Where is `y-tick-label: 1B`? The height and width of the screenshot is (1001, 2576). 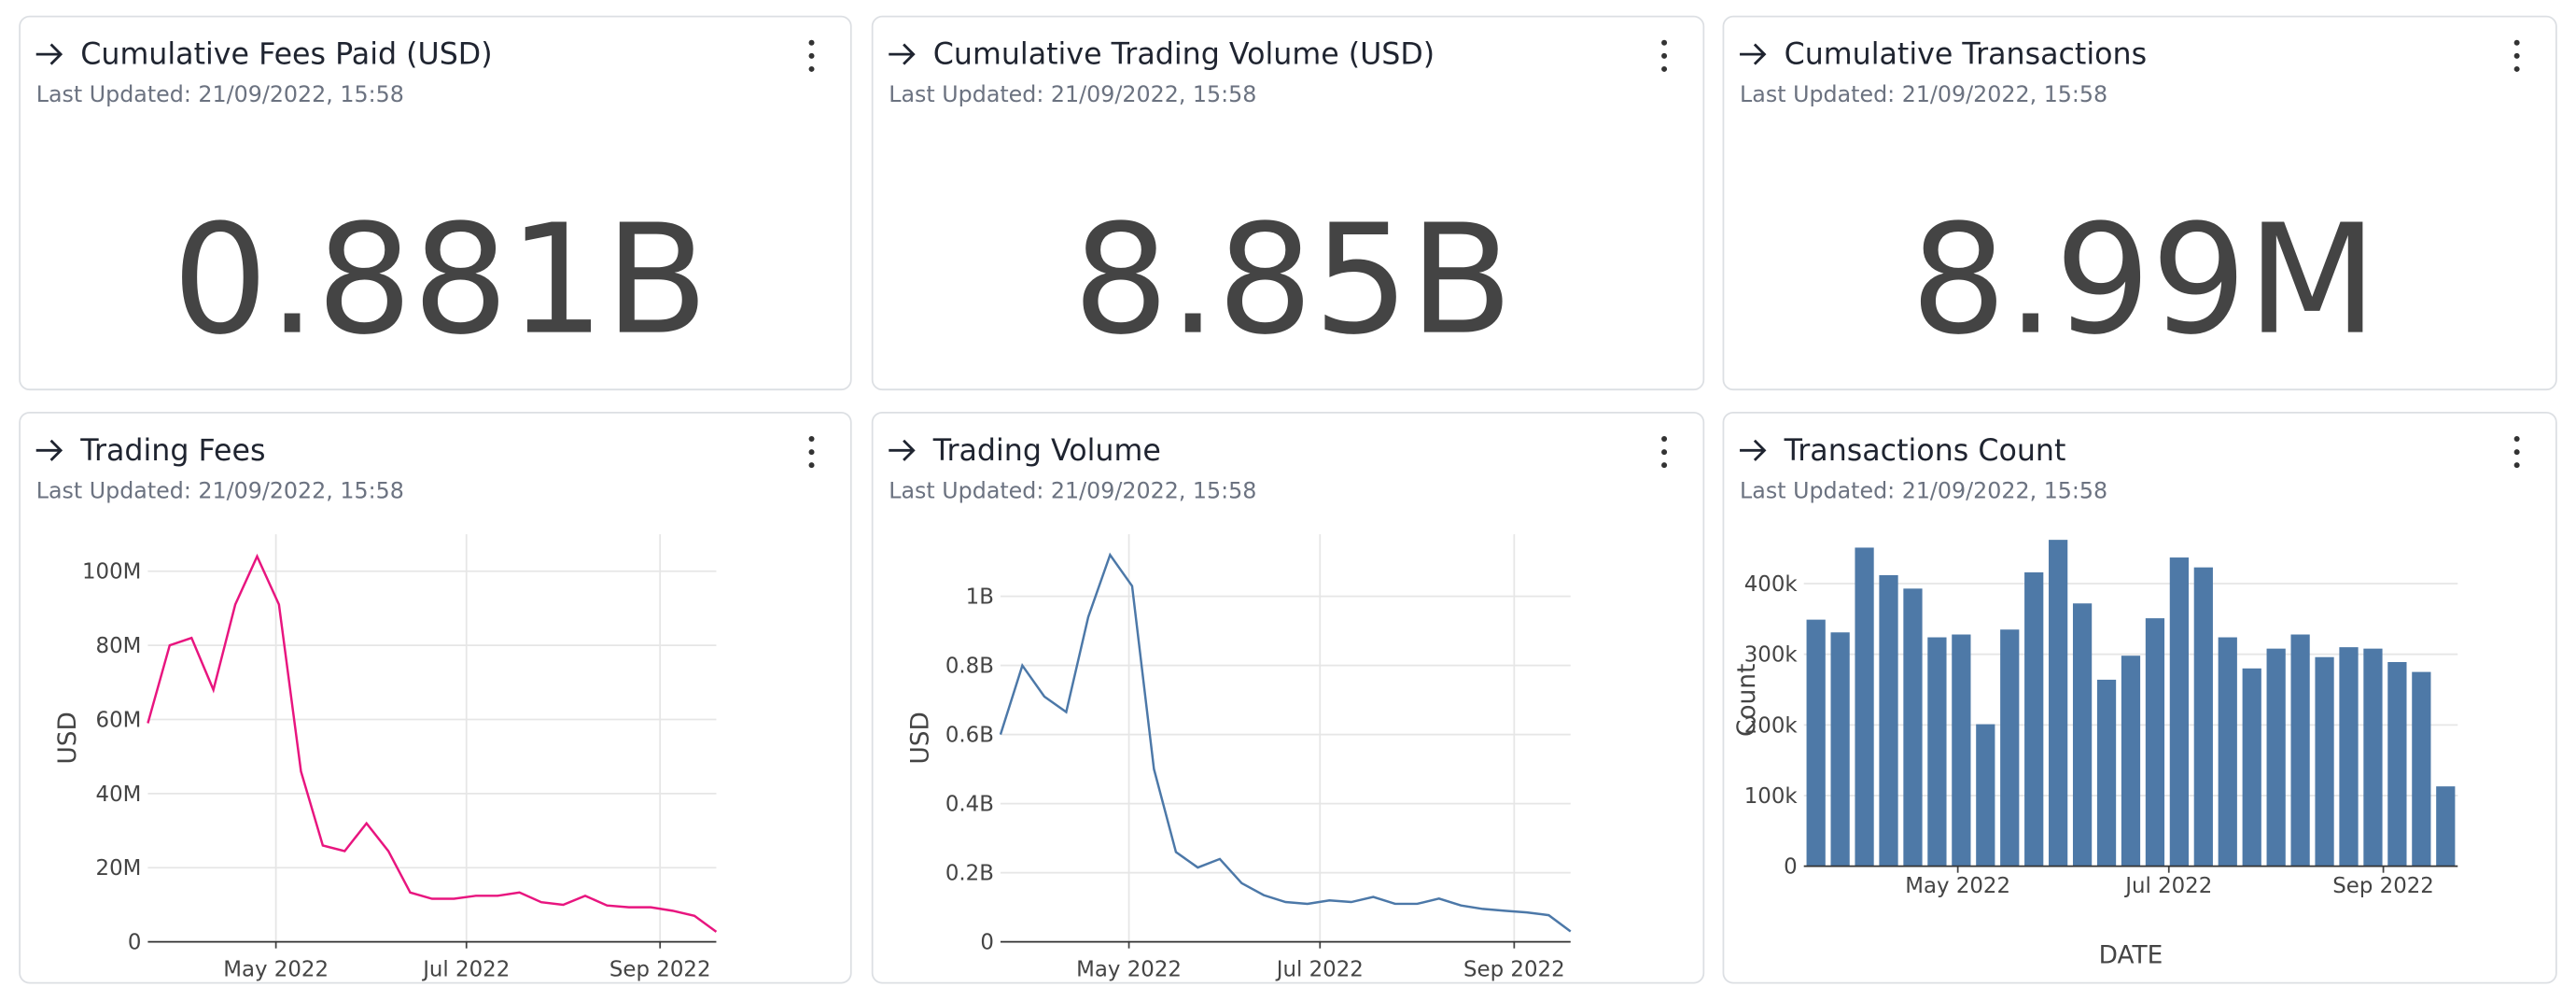 y-tick-label: 1B is located at coordinates (980, 597).